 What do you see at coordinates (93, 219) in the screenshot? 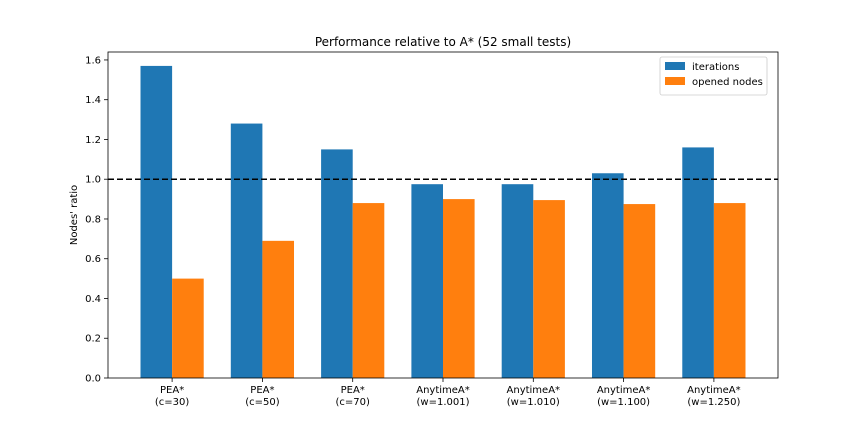
I see `y-tick-label-4: 0.8` at bounding box center [93, 219].